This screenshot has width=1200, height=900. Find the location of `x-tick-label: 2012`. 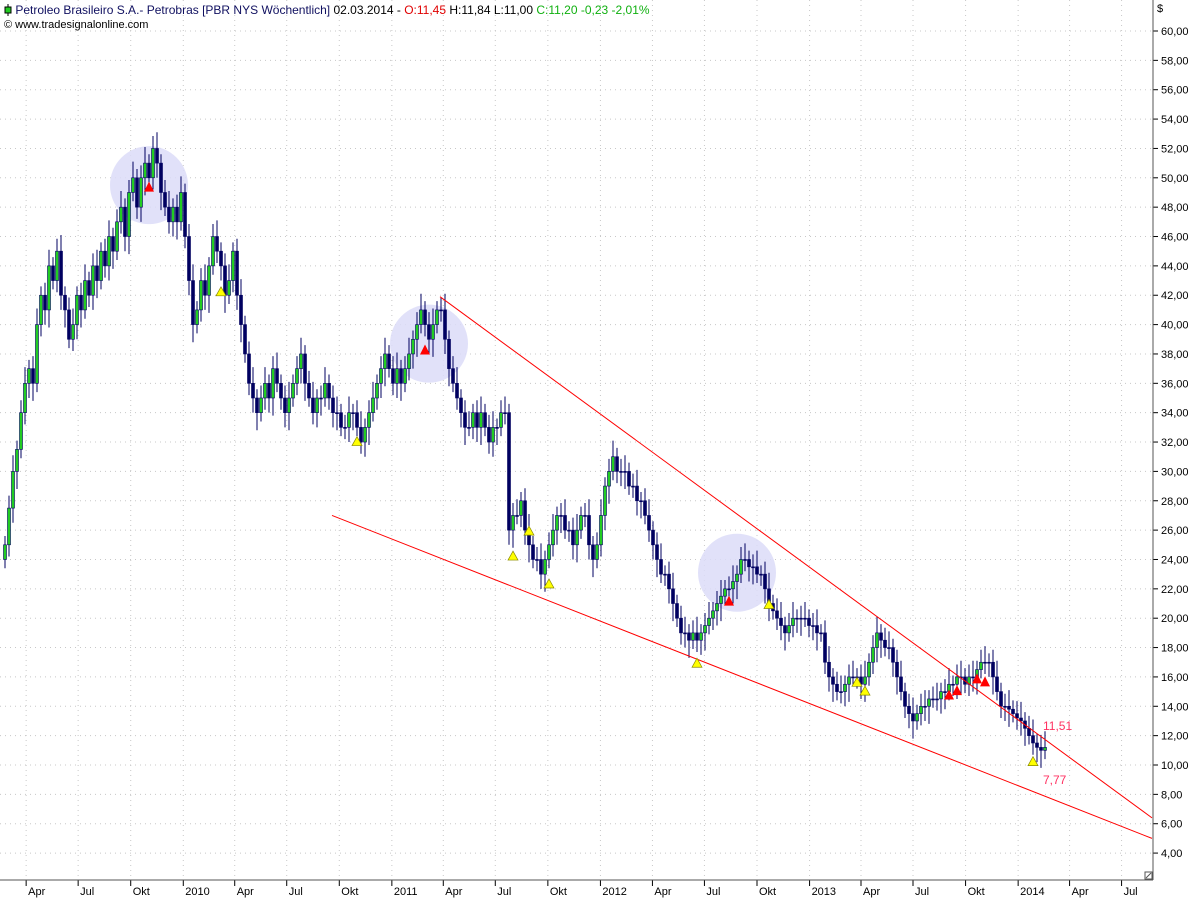

x-tick-label: 2012 is located at coordinates (614, 892).